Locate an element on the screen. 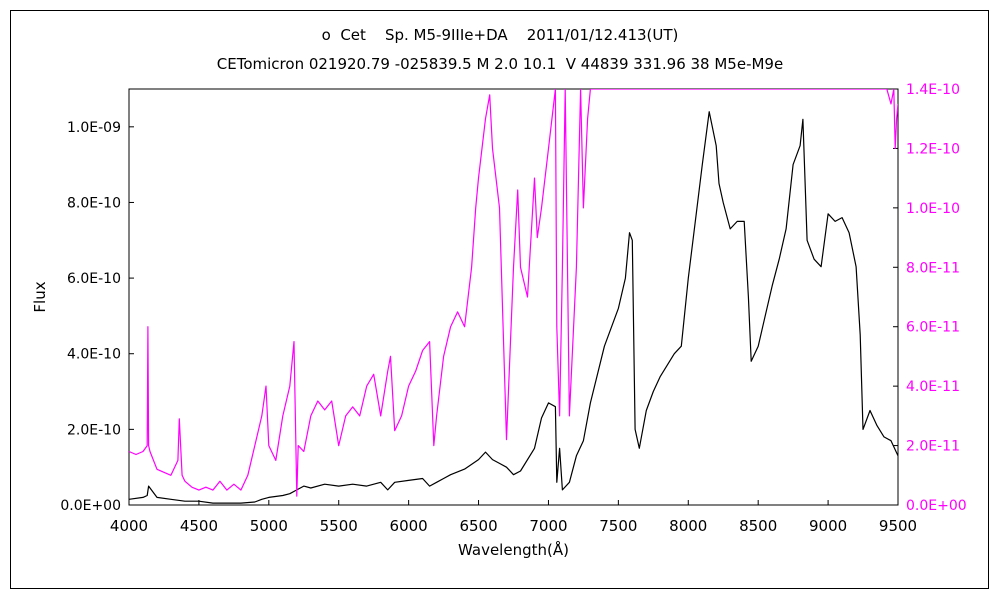 The height and width of the screenshot is (600, 1000). y-tick-label: 2.0E-10 is located at coordinates (94, 430).